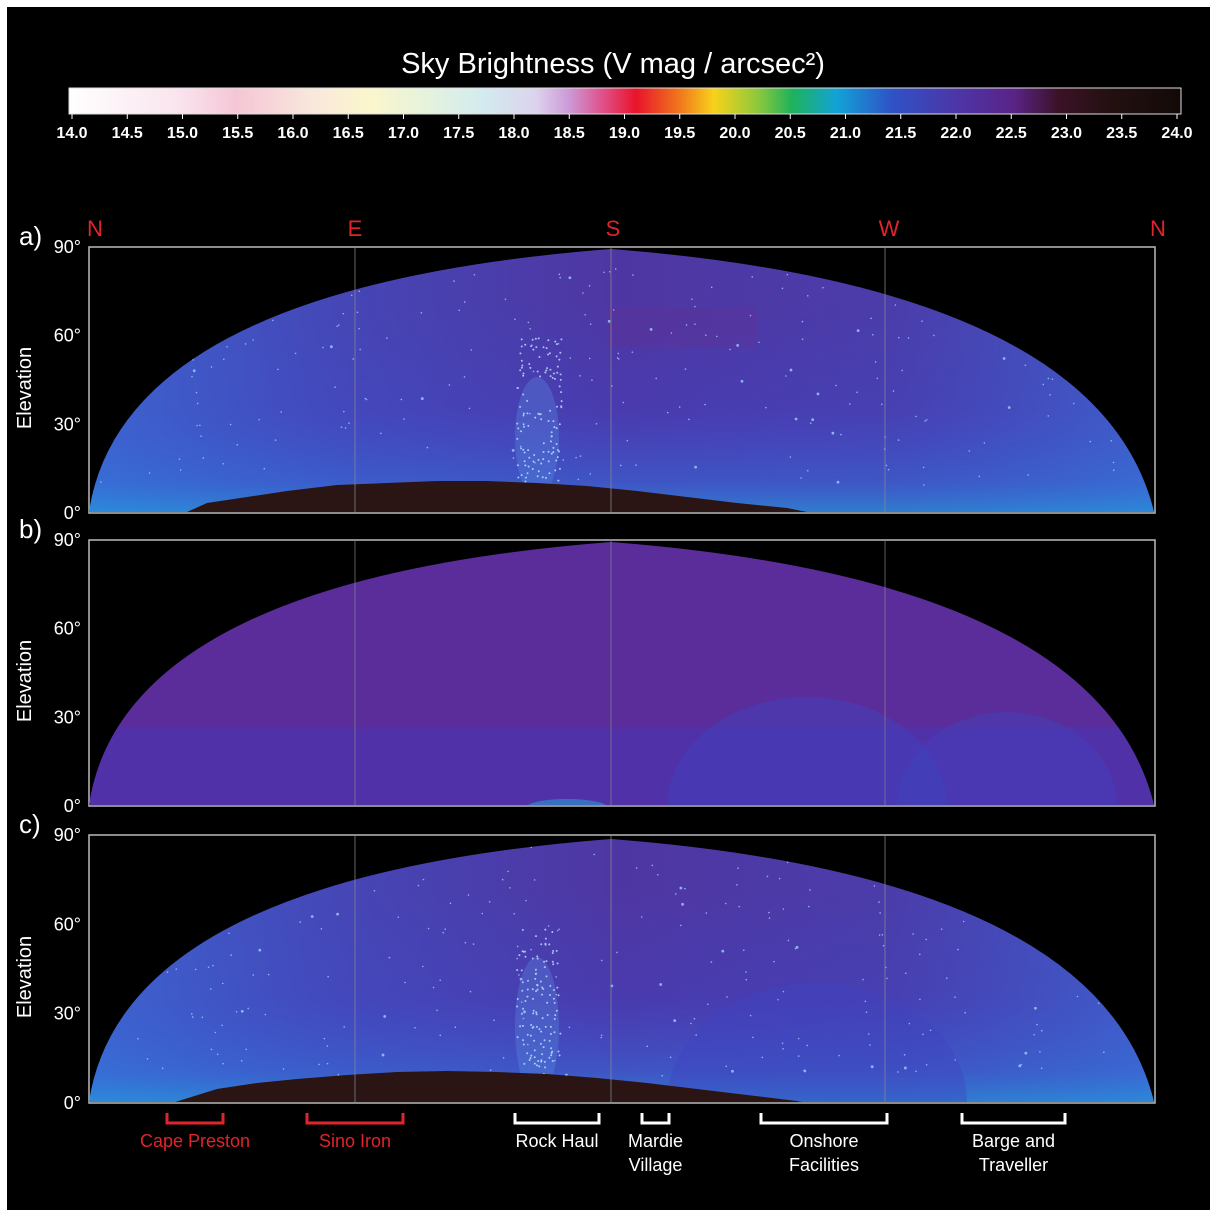 The width and height of the screenshot is (1210, 1210). I want to click on direction-label-n: N, so click(95, 228).